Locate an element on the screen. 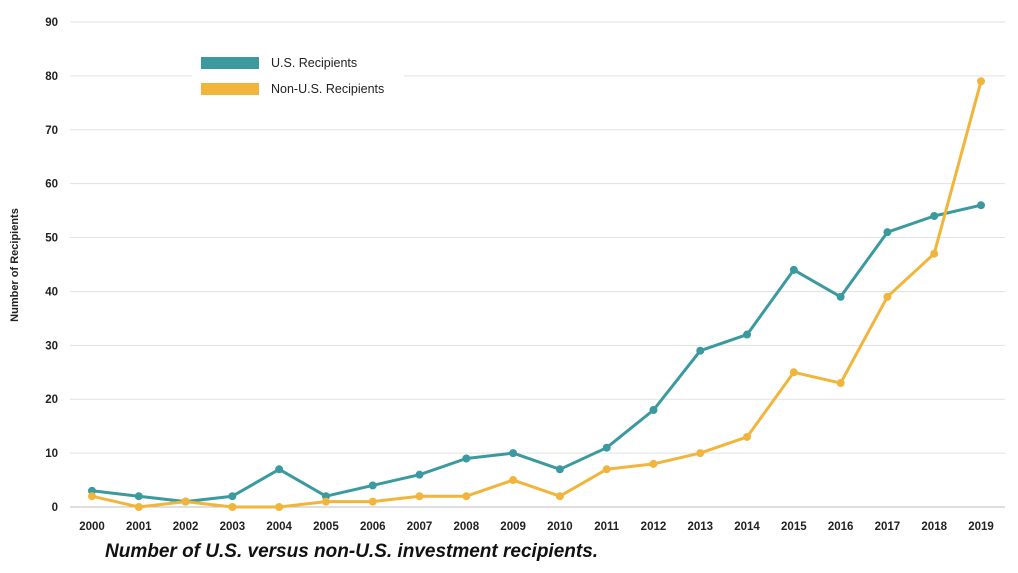  x-tick-label: 2002 is located at coordinates (186, 527).